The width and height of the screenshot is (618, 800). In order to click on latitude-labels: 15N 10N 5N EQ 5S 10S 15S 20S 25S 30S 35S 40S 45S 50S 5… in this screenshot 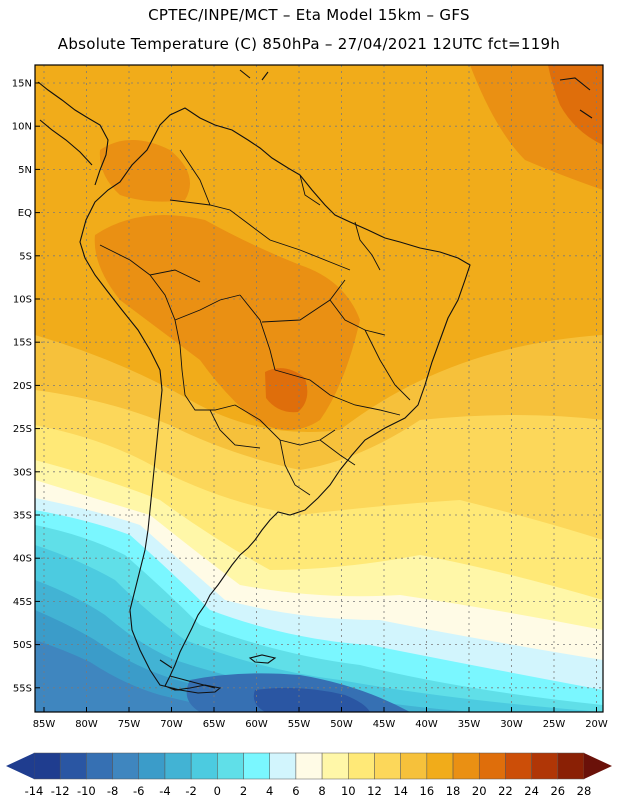, I will do `click(26, 386)`.